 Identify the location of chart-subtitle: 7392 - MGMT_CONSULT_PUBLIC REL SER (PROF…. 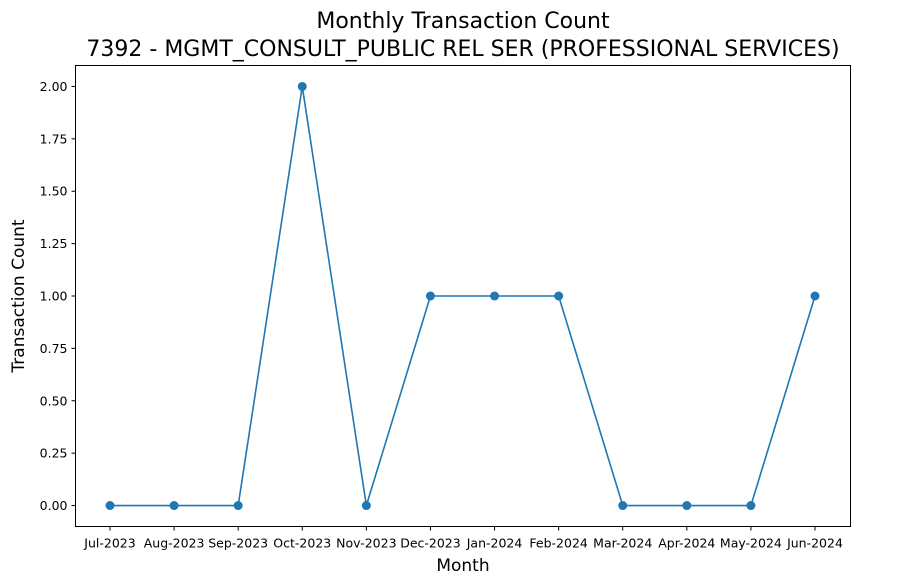
(462, 49).